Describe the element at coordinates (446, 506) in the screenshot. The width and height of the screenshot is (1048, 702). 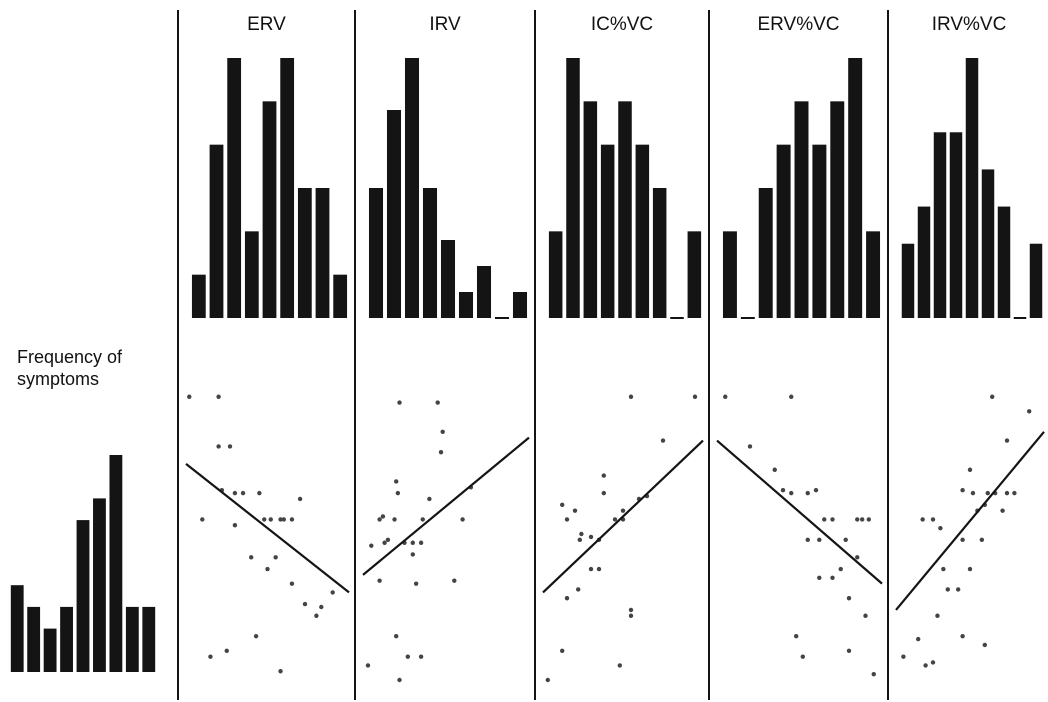
I see `scatter-2-trend-line` at that location.